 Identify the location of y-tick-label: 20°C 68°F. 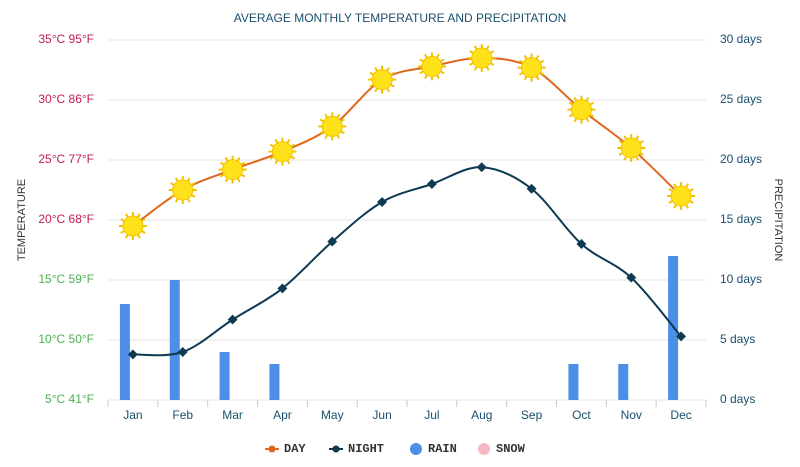
(66, 219).